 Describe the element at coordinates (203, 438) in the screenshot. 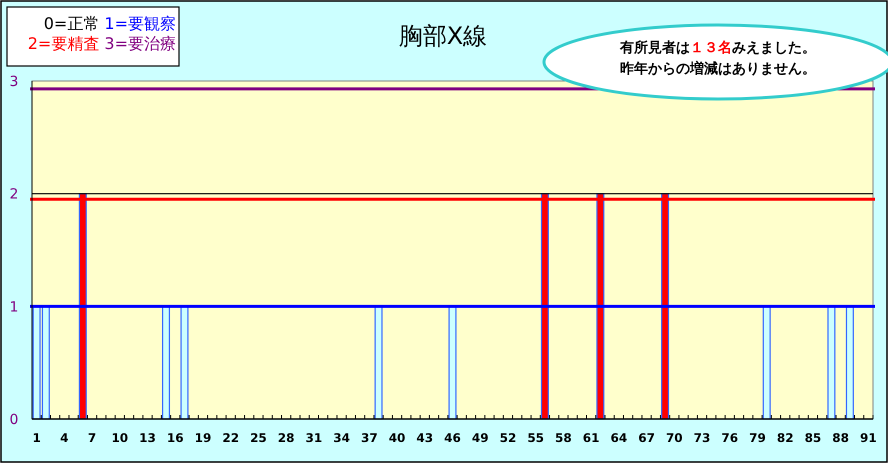

I see `x-tick-label: 19` at that location.